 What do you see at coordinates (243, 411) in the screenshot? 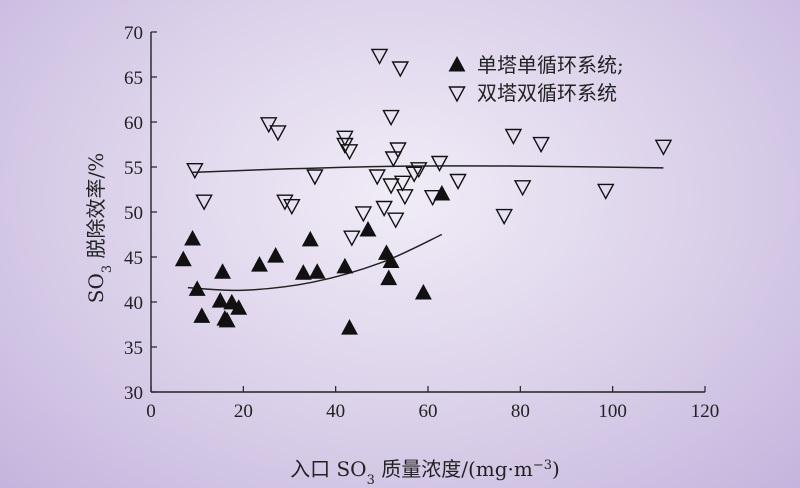
I see `x-tick-label: 20` at bounding box center [243, 411].